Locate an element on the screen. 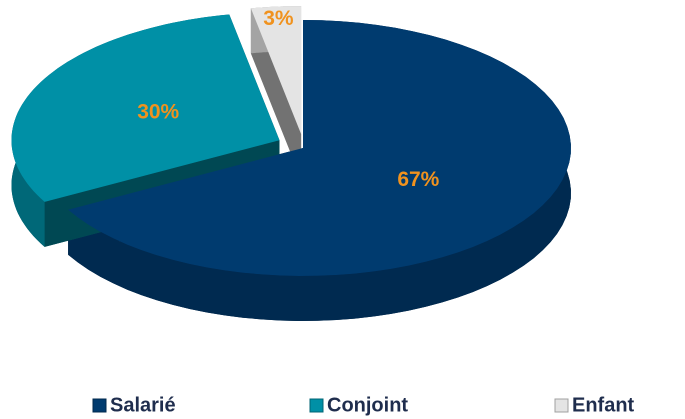 Image resolution: width=685 pixels, height=419 pixels. data-label: 67% is located at coordinates (418, 179).